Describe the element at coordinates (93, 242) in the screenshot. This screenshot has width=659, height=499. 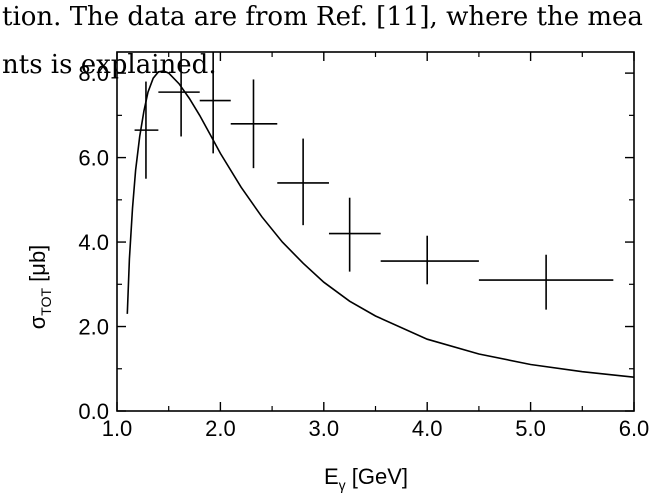
I see `y-tick-label: 4.0` at that location.